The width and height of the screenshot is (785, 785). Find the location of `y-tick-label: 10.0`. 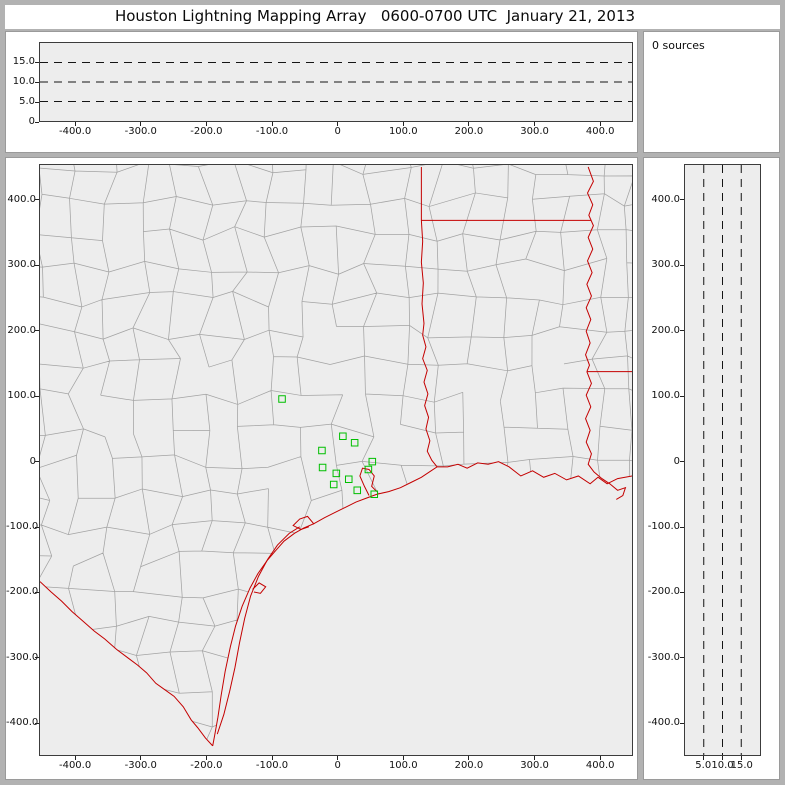

y-tick-label: 10.0 is located at coordinates (23, 81).